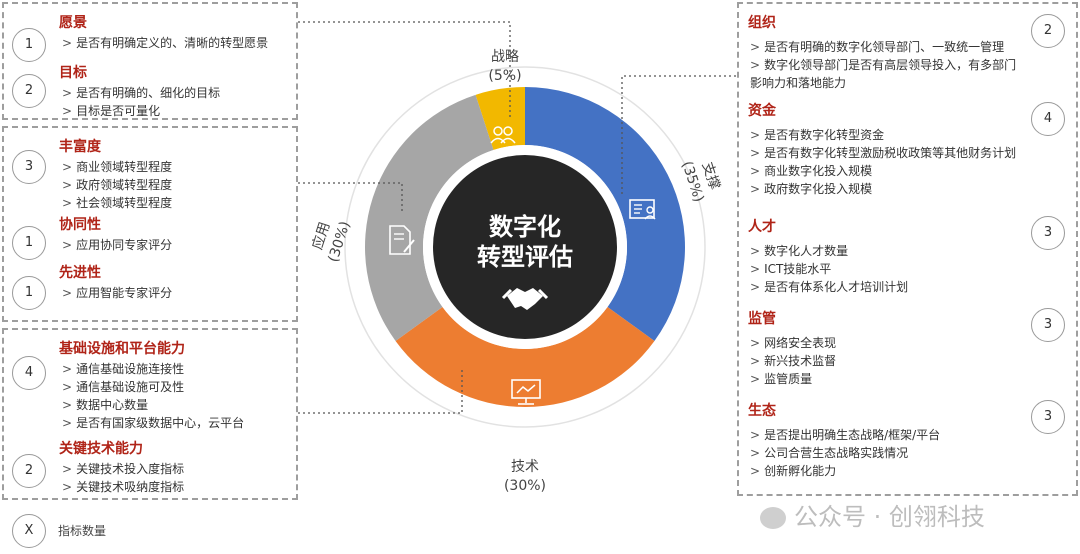 This screenshot has width=1080, height=554. I want to click on section-title: 协同性, so click(80, 225).